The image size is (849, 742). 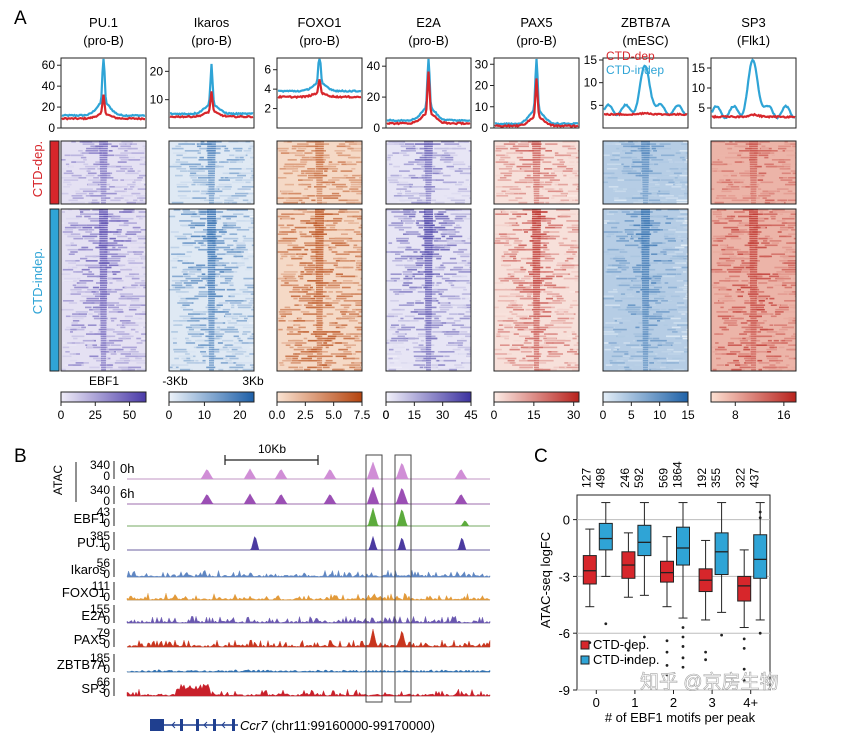 I want to click on profile-ctd-indep, so click(x=319, y=76).